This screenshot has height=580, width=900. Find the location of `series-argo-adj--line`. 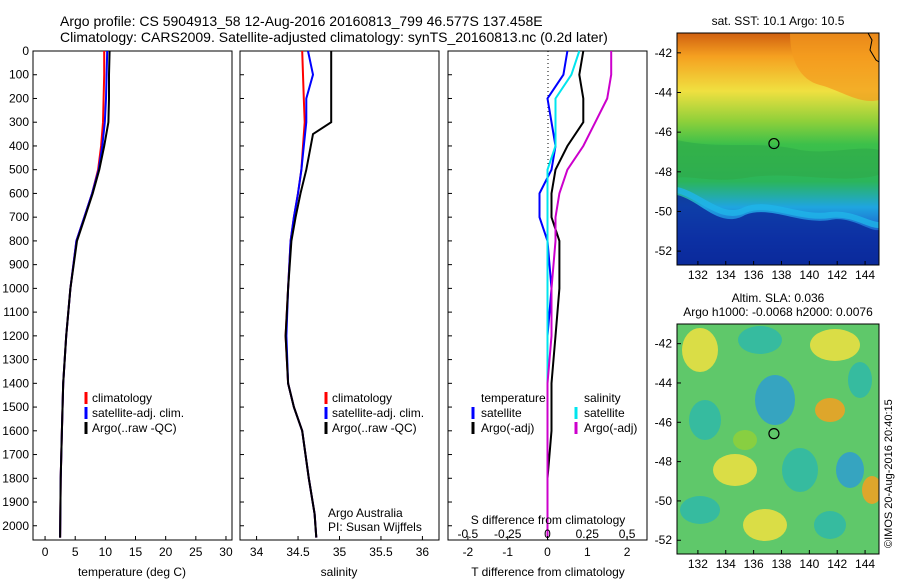

series-argo-adj--line is located at coordinates (565, 294).